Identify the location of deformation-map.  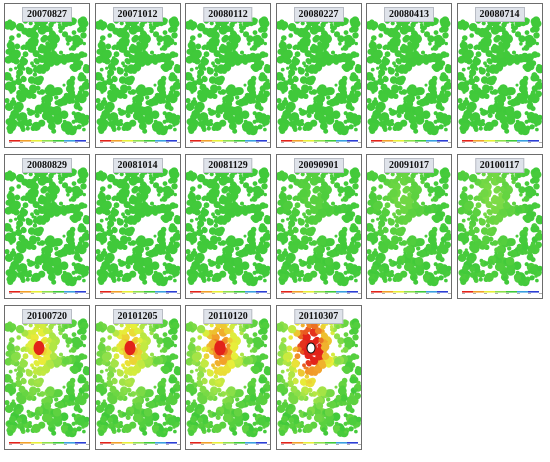
(318, 230).